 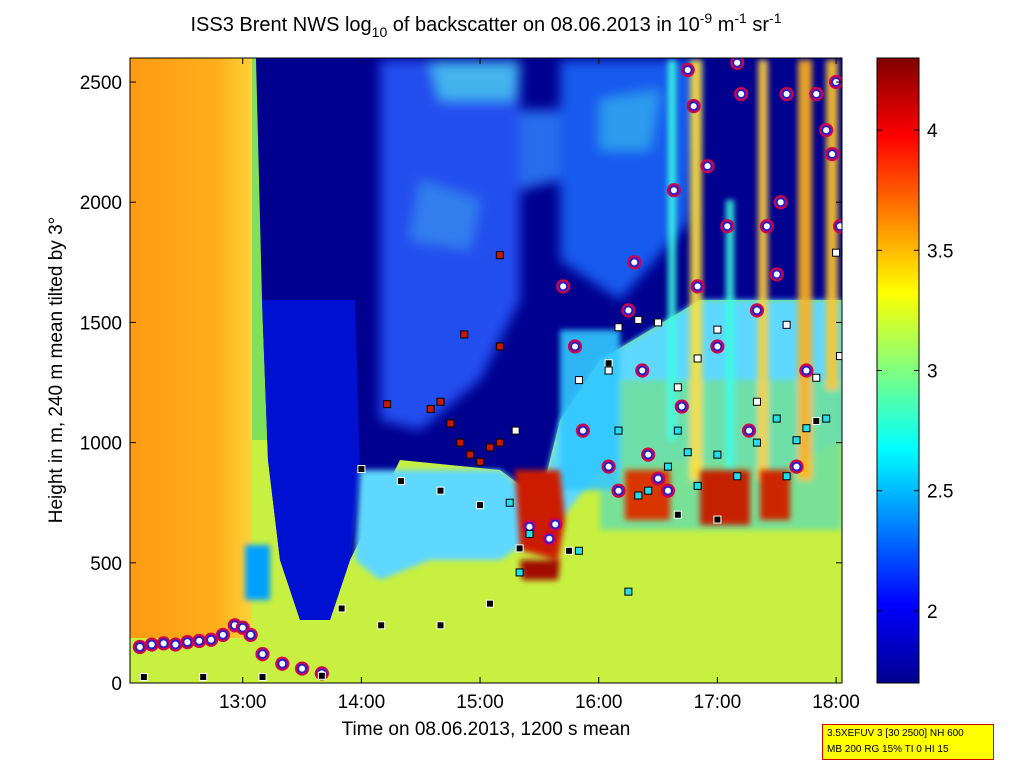 I want to click on colorbar, so click(x=898, y=370).